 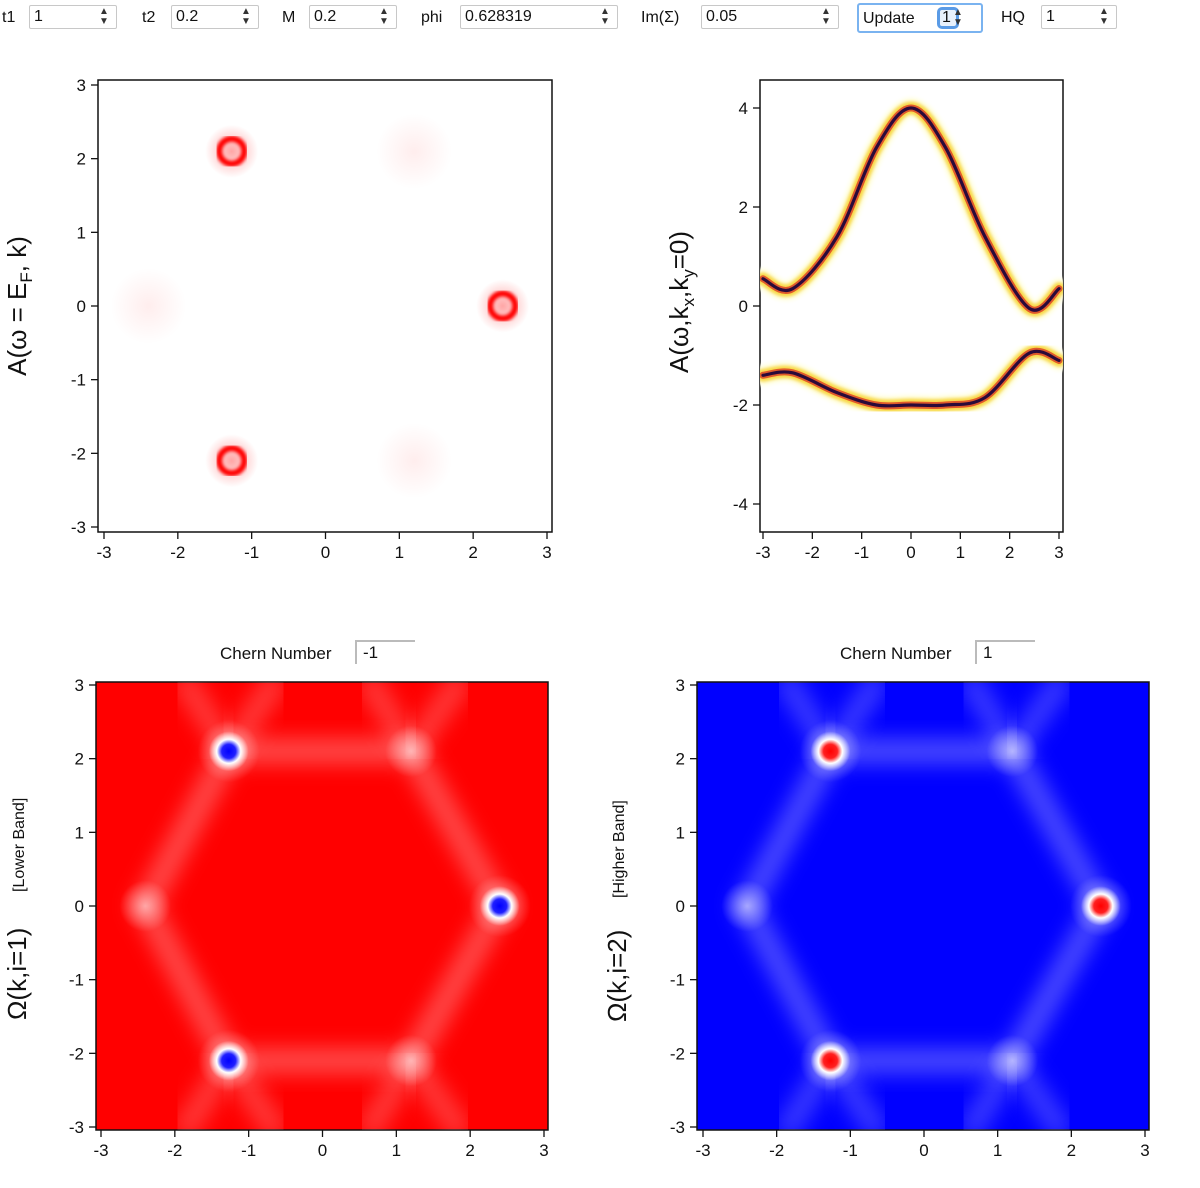 I want to click on m-field: ▲ ▼, so click(x=353, y=17).